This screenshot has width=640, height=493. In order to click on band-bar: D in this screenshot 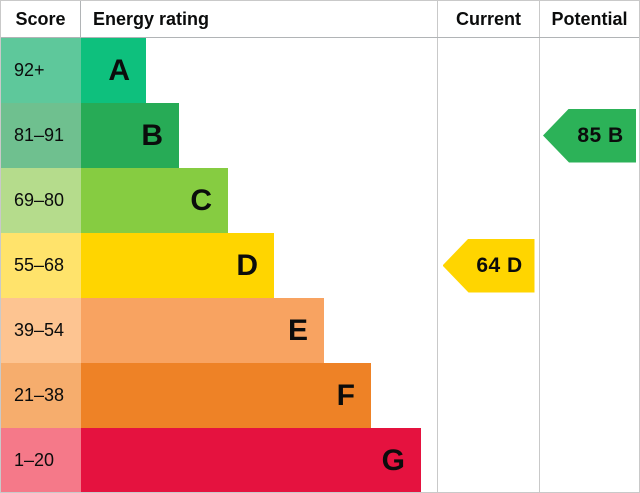, I will do `click(177, 265)`.